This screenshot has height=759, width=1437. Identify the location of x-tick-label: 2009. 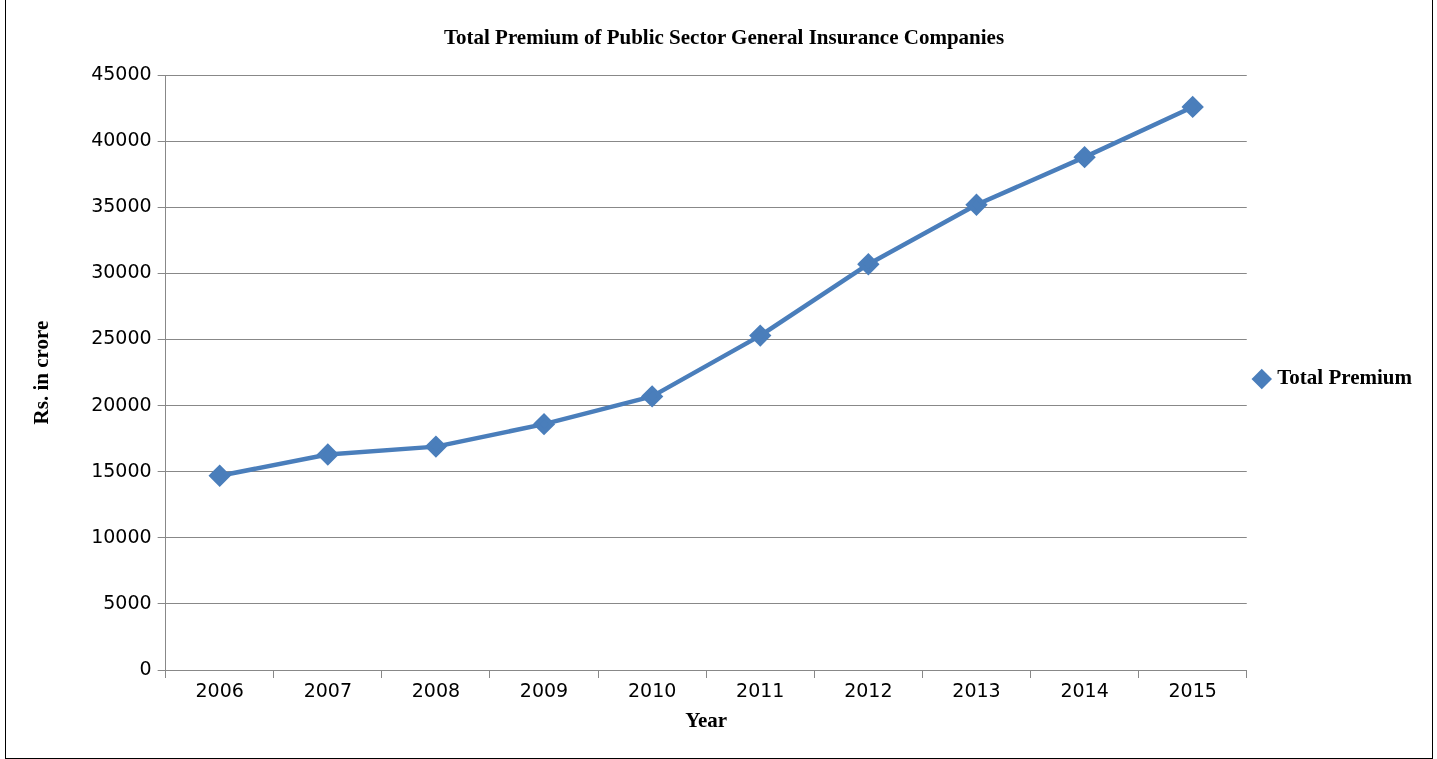
(544, 690).